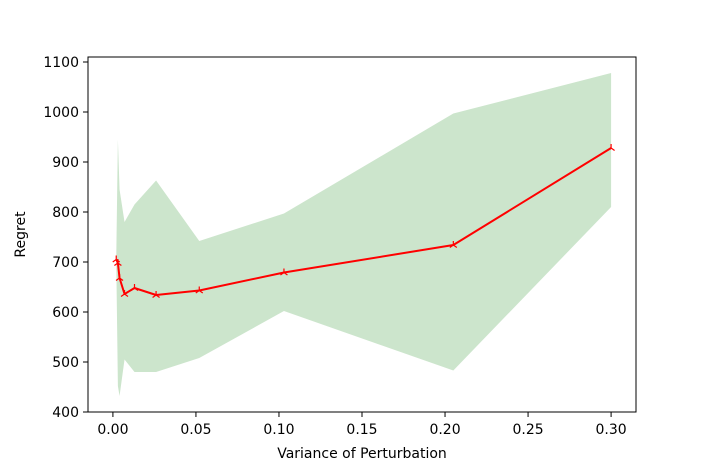 The width and height of the screenshot is (706, 471). I want to click on y-tick-label: 500, so click(65, 363).